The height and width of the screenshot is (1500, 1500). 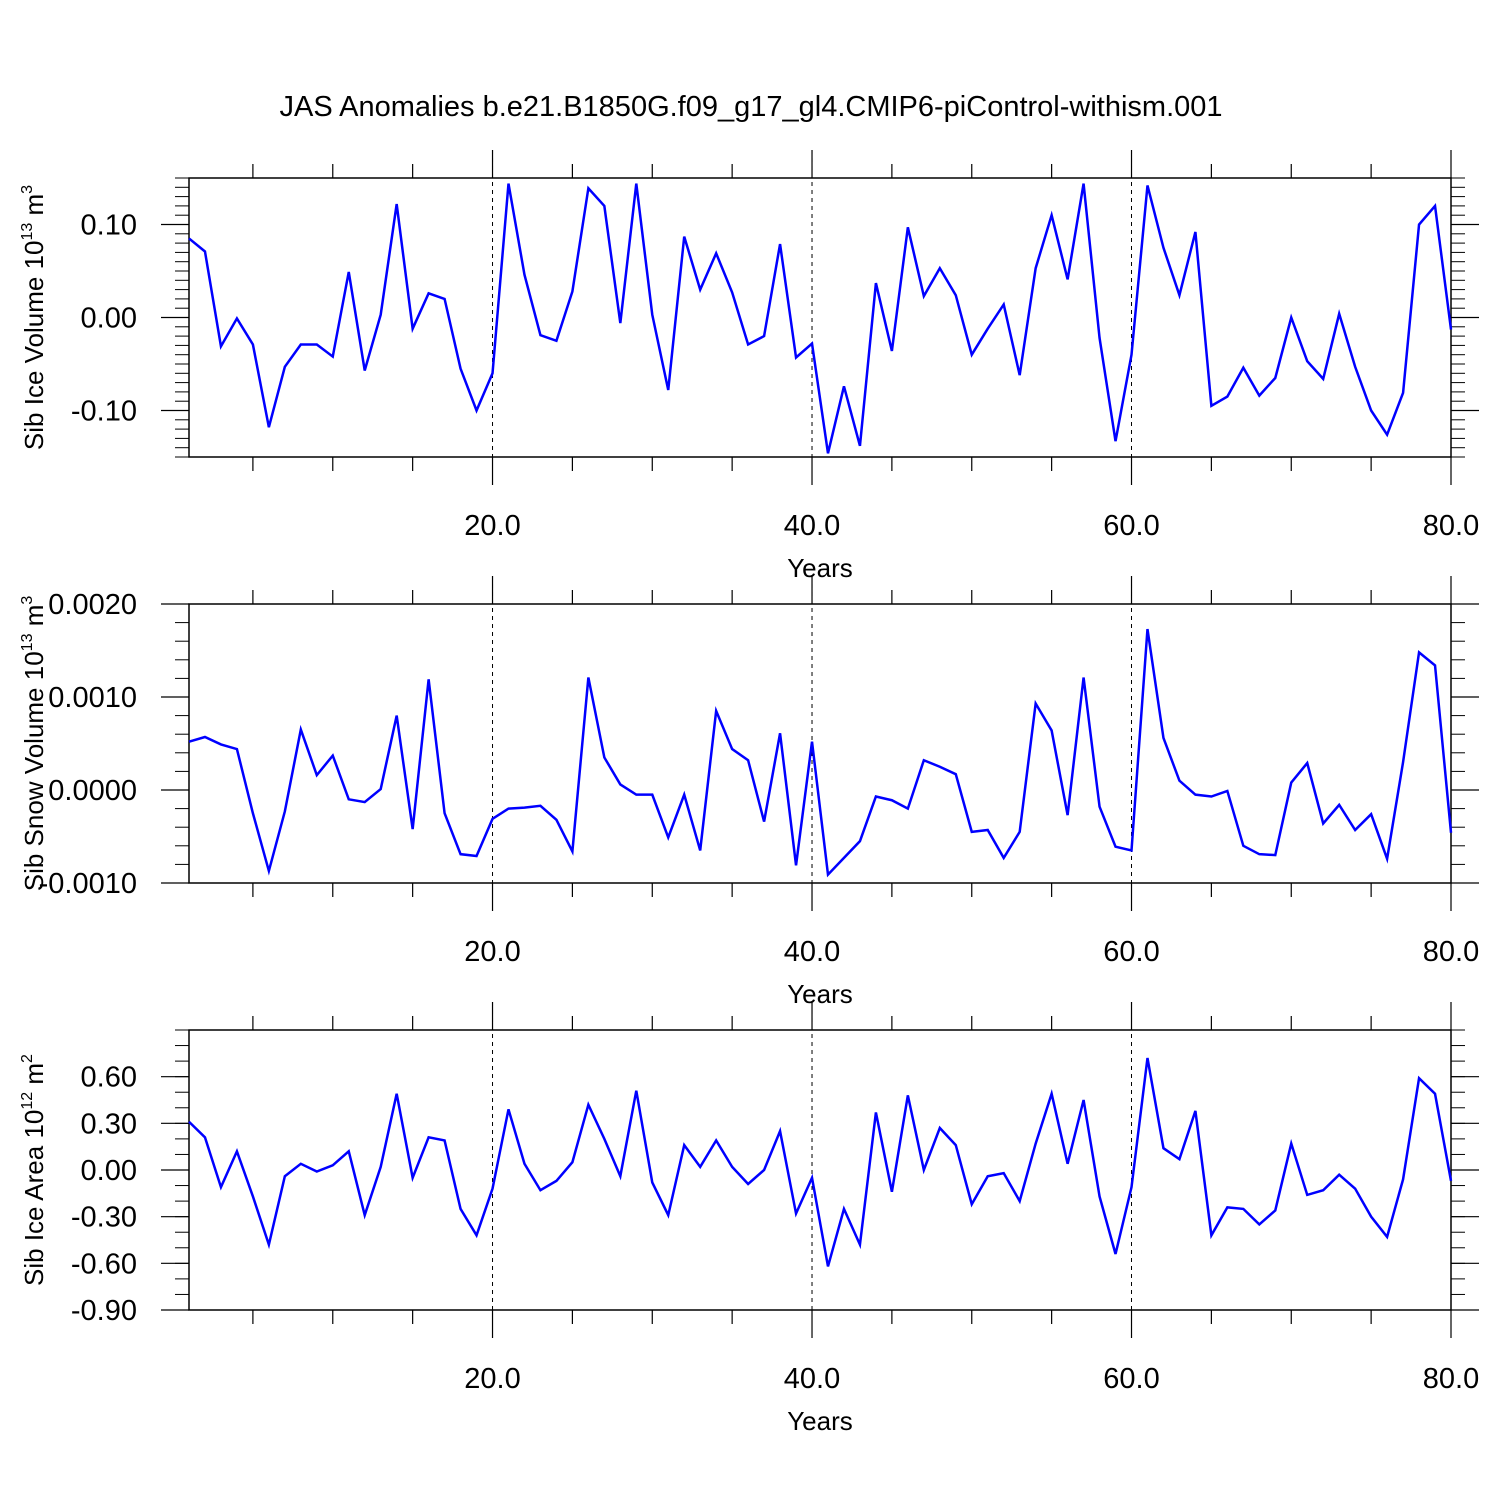 I want to click on y-tick-label: -0.0010, so click(x=88, y=884).